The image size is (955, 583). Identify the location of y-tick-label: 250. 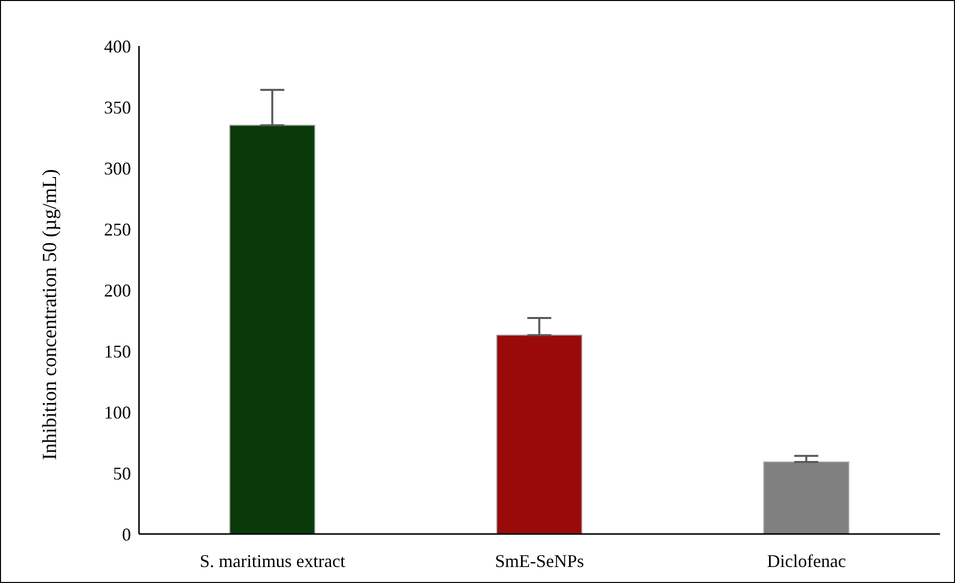
(117, 229).